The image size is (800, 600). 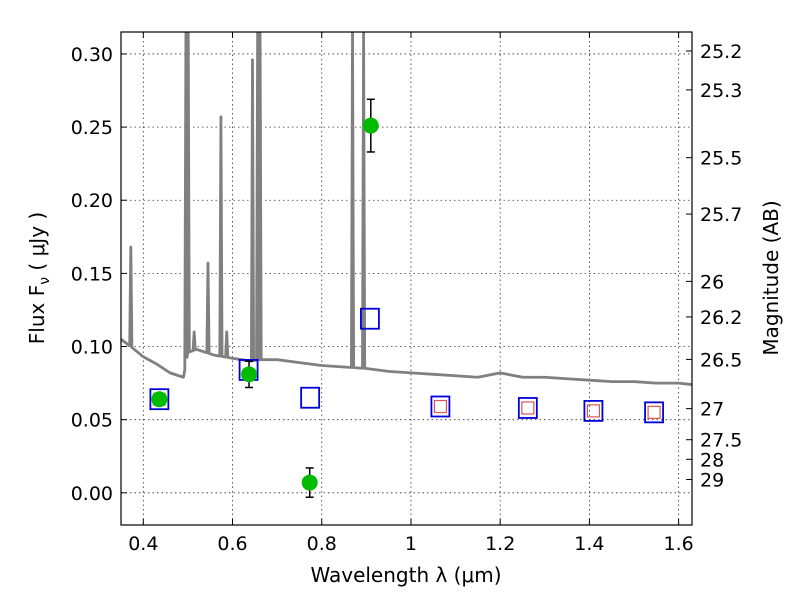 What do you see at coordinates (721, 360) in the screenshot?
I see `mag-tick-label: 26.5` at bounding box center [721, 360].